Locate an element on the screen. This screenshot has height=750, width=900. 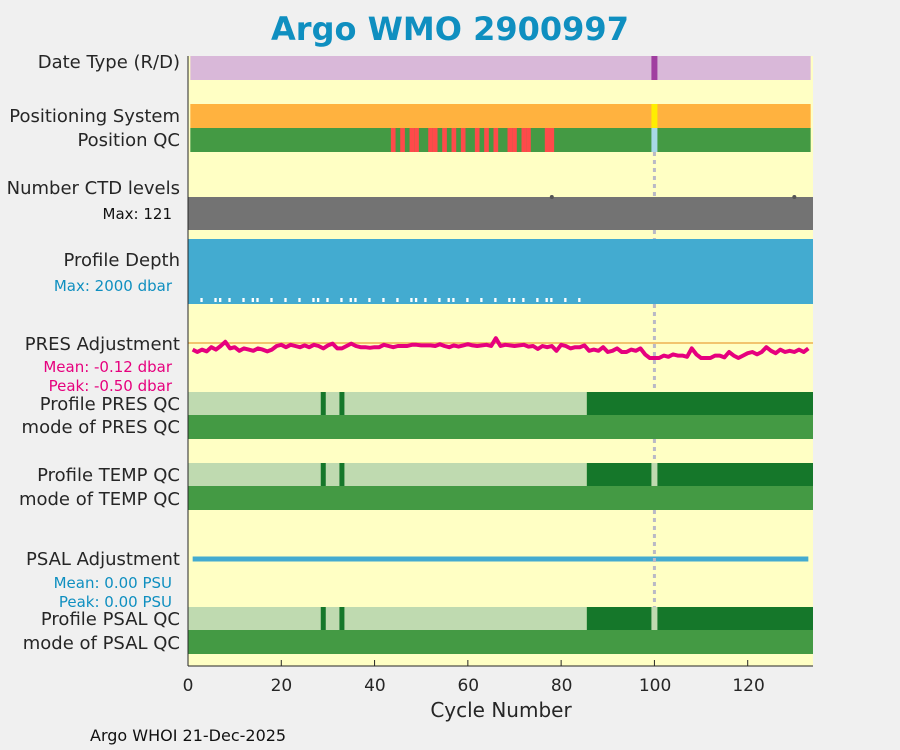
psal-profile-qc-light is located at coordinates (387, 618).